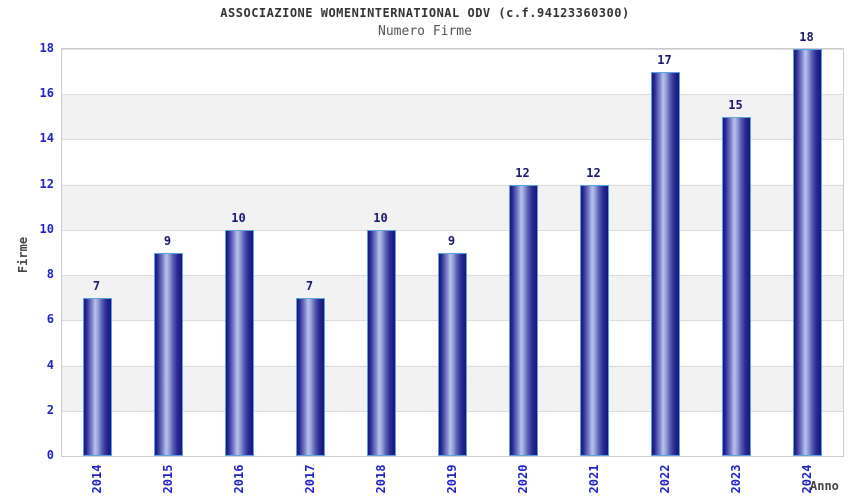 This screenshot has width=850, height=500. What do you see at coordinates (735, 104) in the screenshot?
I see `bar-value-label: 15` at bounding box center [735, 104].